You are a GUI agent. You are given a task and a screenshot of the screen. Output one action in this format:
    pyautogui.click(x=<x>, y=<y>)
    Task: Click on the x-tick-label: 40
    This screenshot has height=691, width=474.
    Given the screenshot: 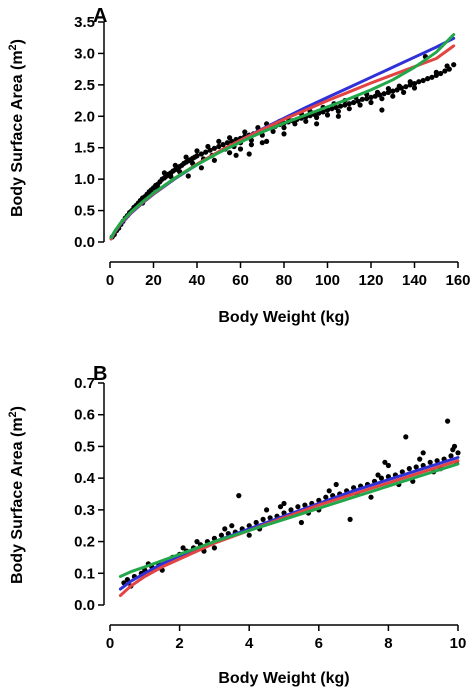 What is the action you would take?
    pyautogui.click(x=197, y=280)
    